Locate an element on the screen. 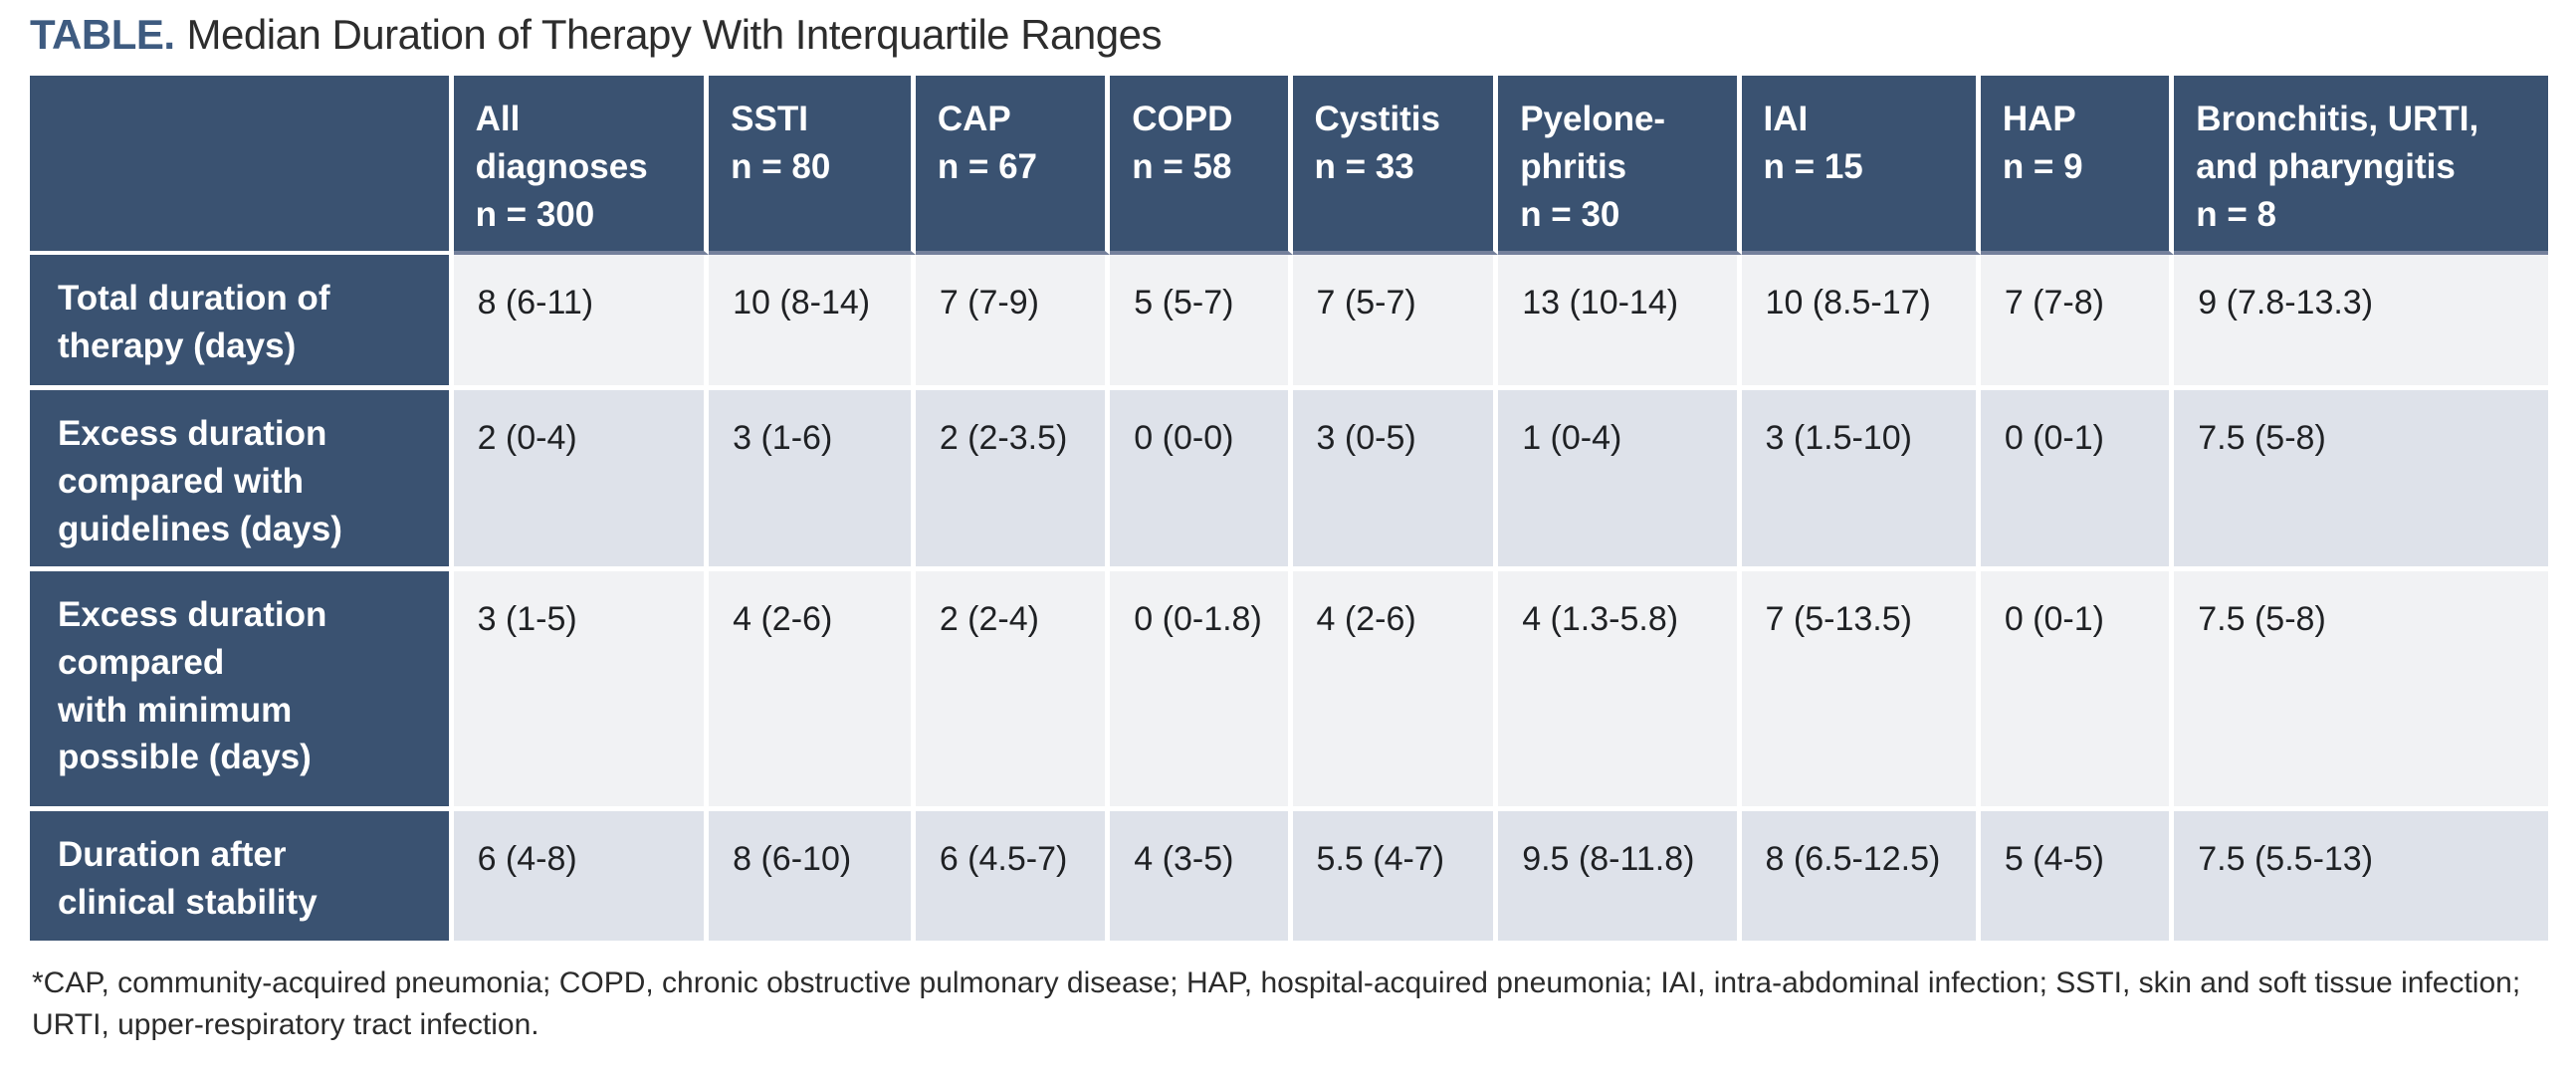 The image size is (2576, 1071). col-header-all-diagnoses: All diagnoses n = 300 is located at coordinates (581, 166).